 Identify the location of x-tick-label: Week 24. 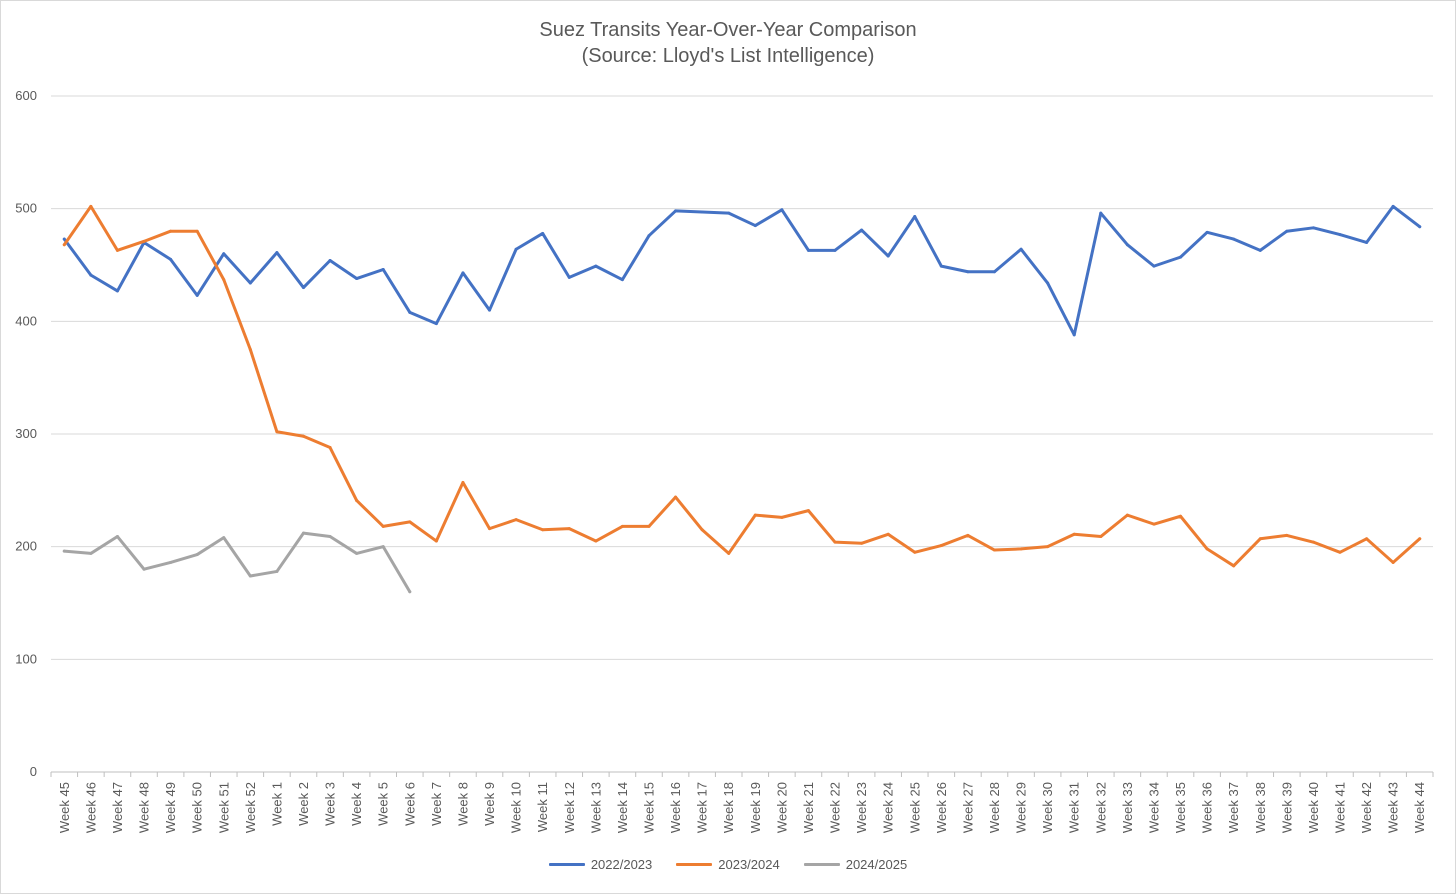
(888, 807).